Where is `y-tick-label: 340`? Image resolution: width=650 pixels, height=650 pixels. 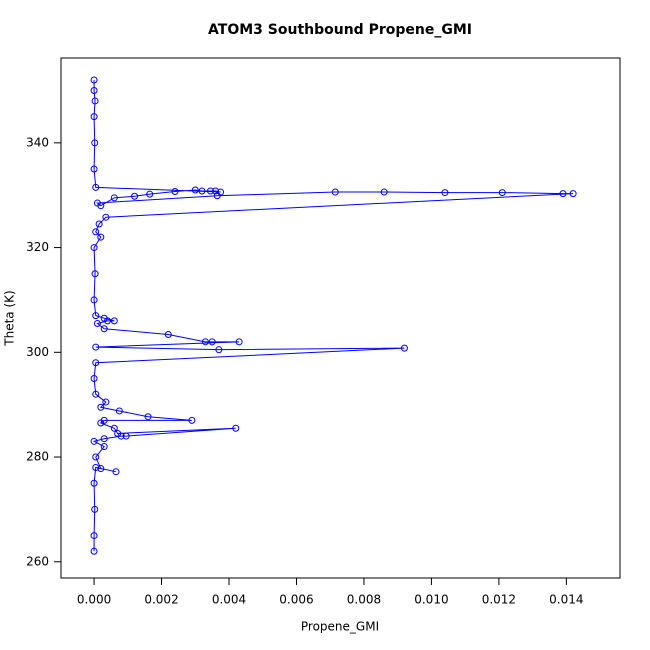 y-tick-label: 340 is located at coordinates (37, 142).